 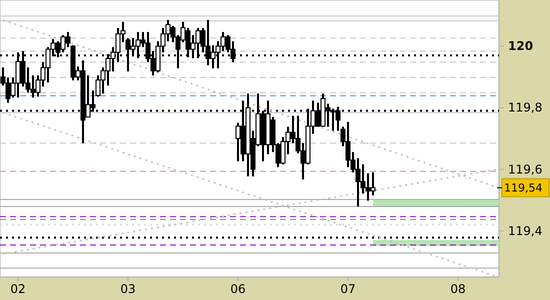 What do you see at coordinates (458, 289) in the screenshot?
I see `x-tick-label: 08` at bounding box center [458, 289].